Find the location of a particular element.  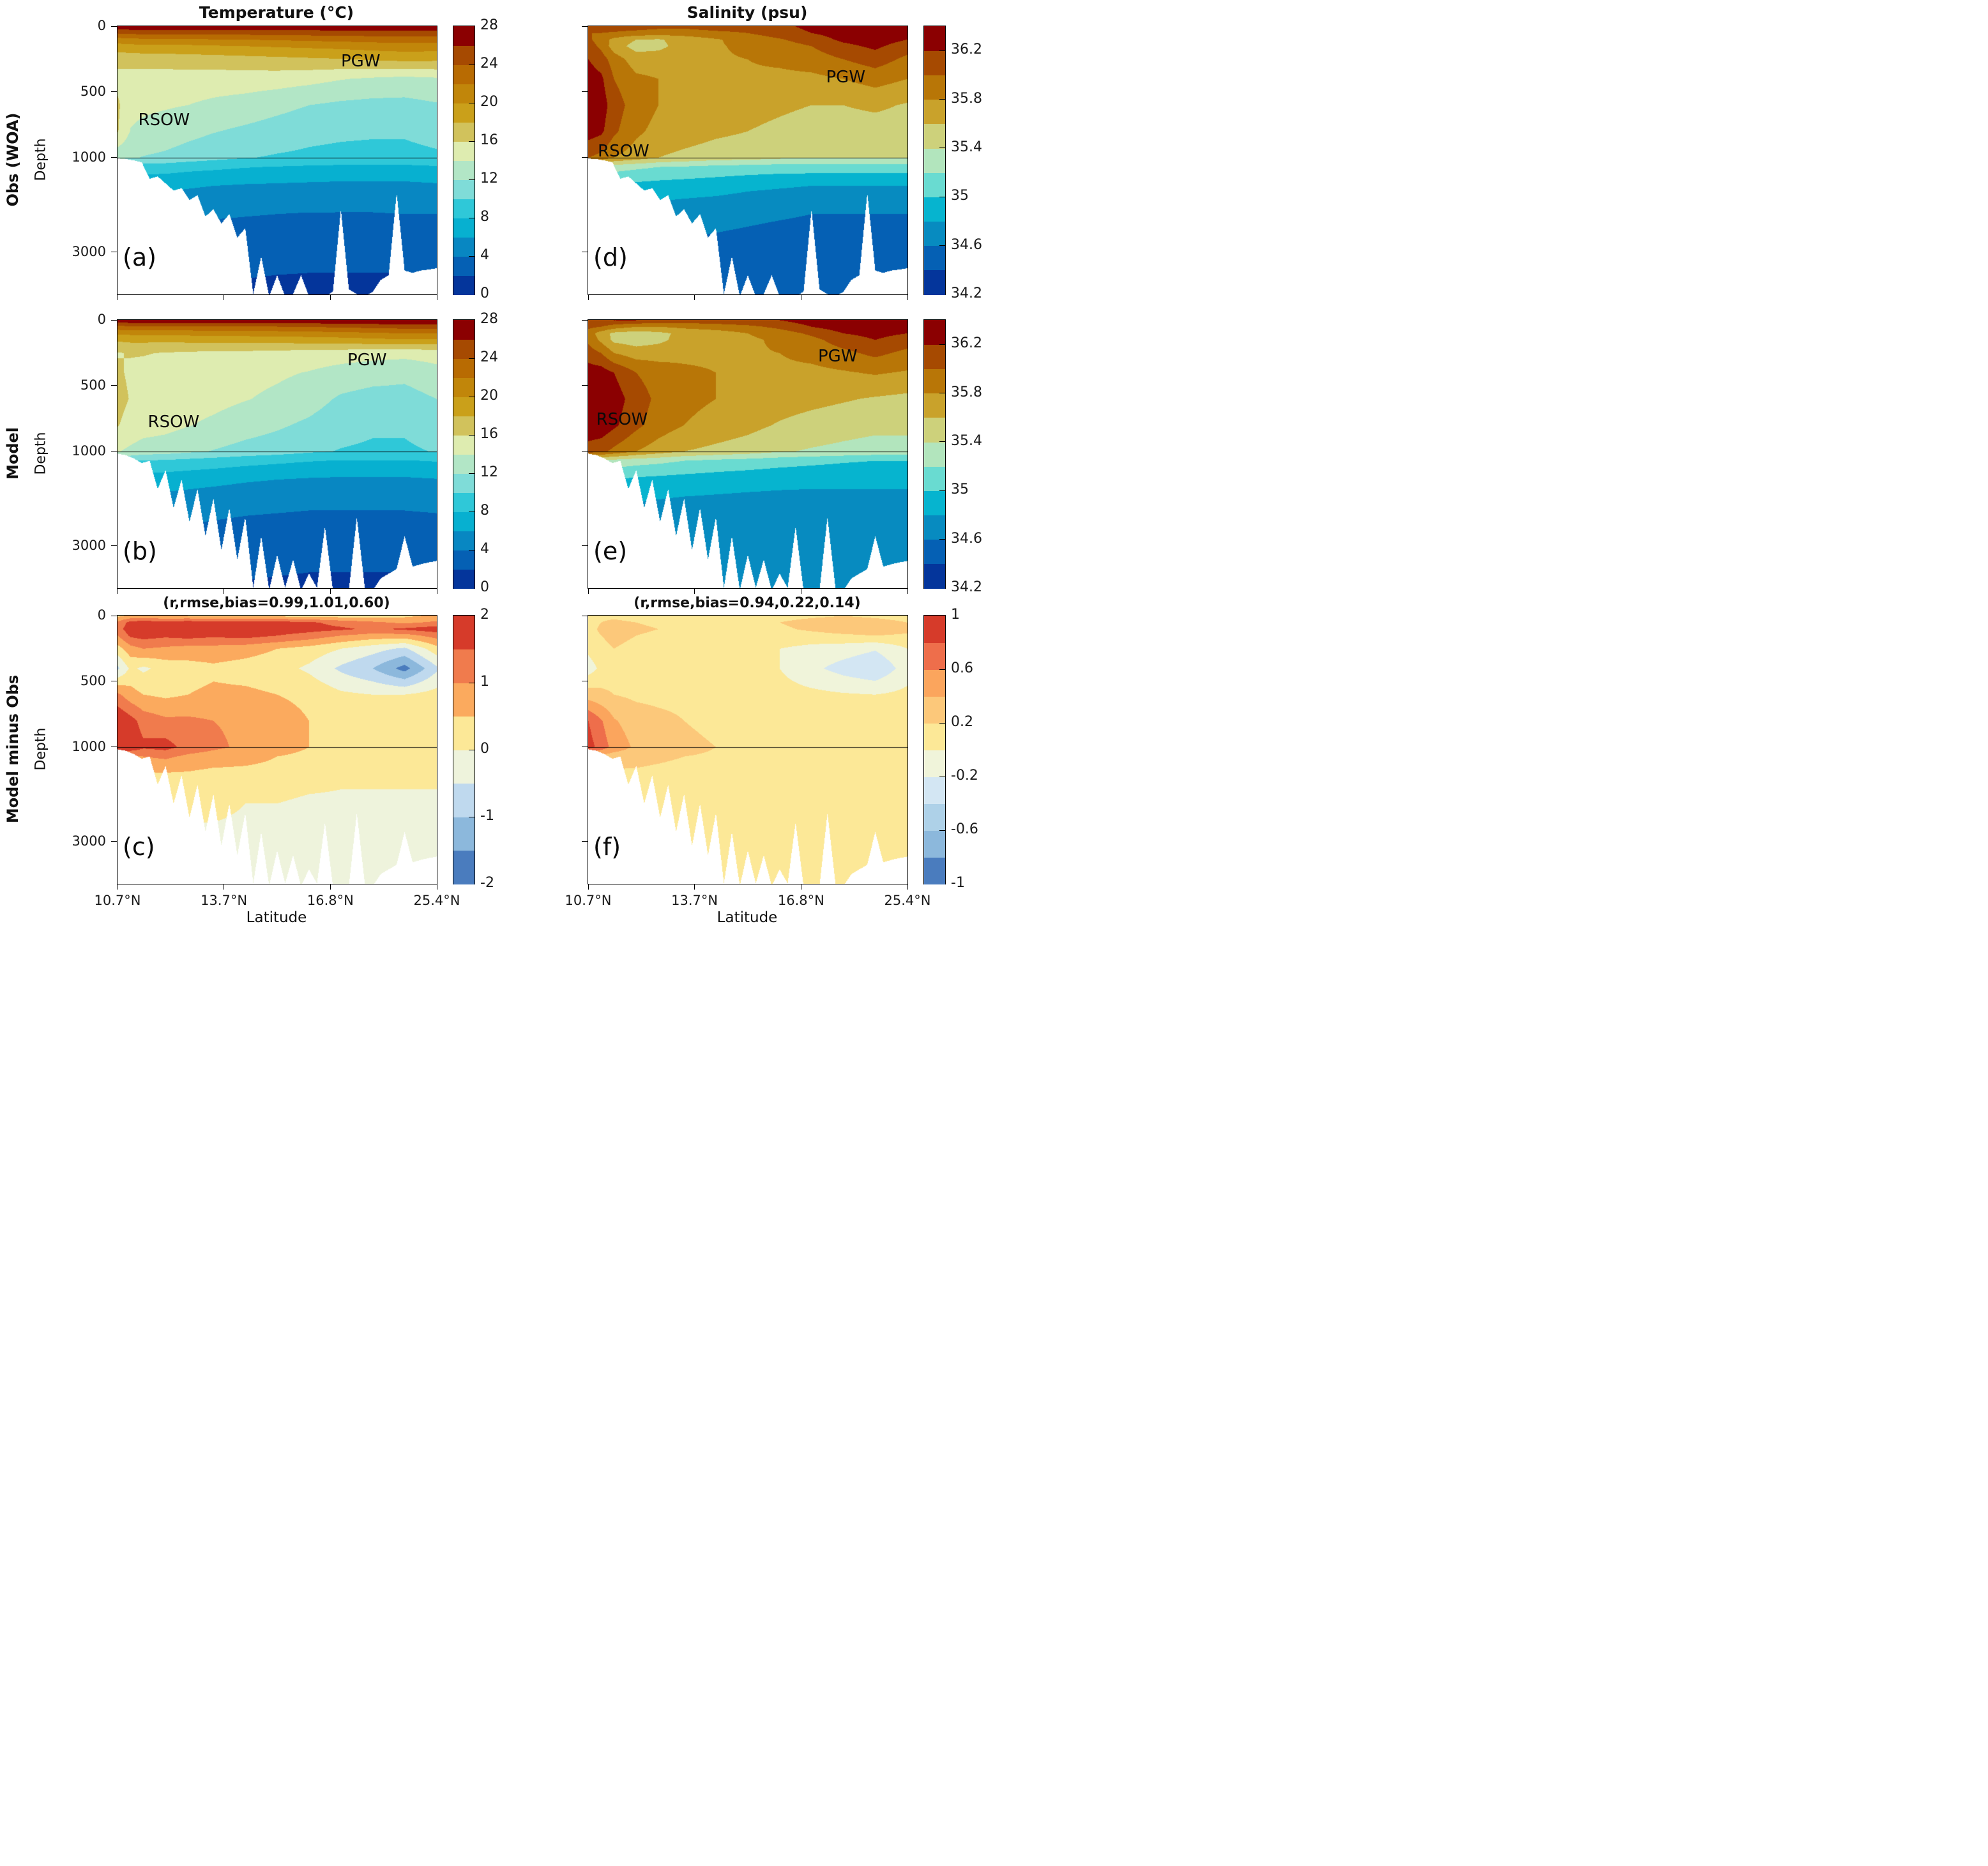

colorbar-tick-label: 4 is located at coordinates (485, 255).